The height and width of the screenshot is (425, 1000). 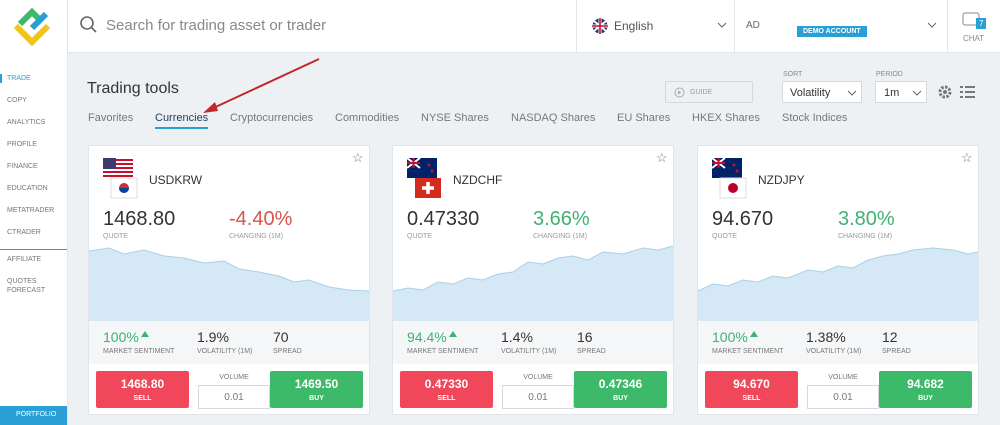 I want to click on tab: NASDAQ Shares, so click(x=553, y=118).